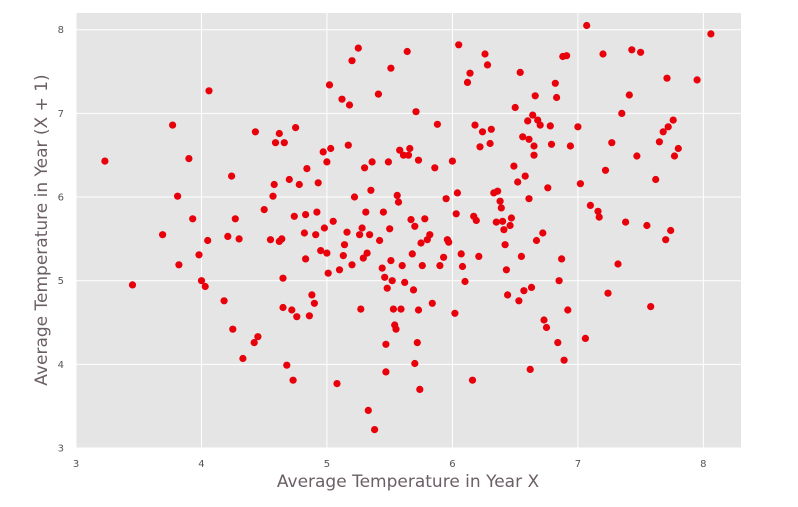  I want to click on x-tick-label: 3, so click(76, 464).